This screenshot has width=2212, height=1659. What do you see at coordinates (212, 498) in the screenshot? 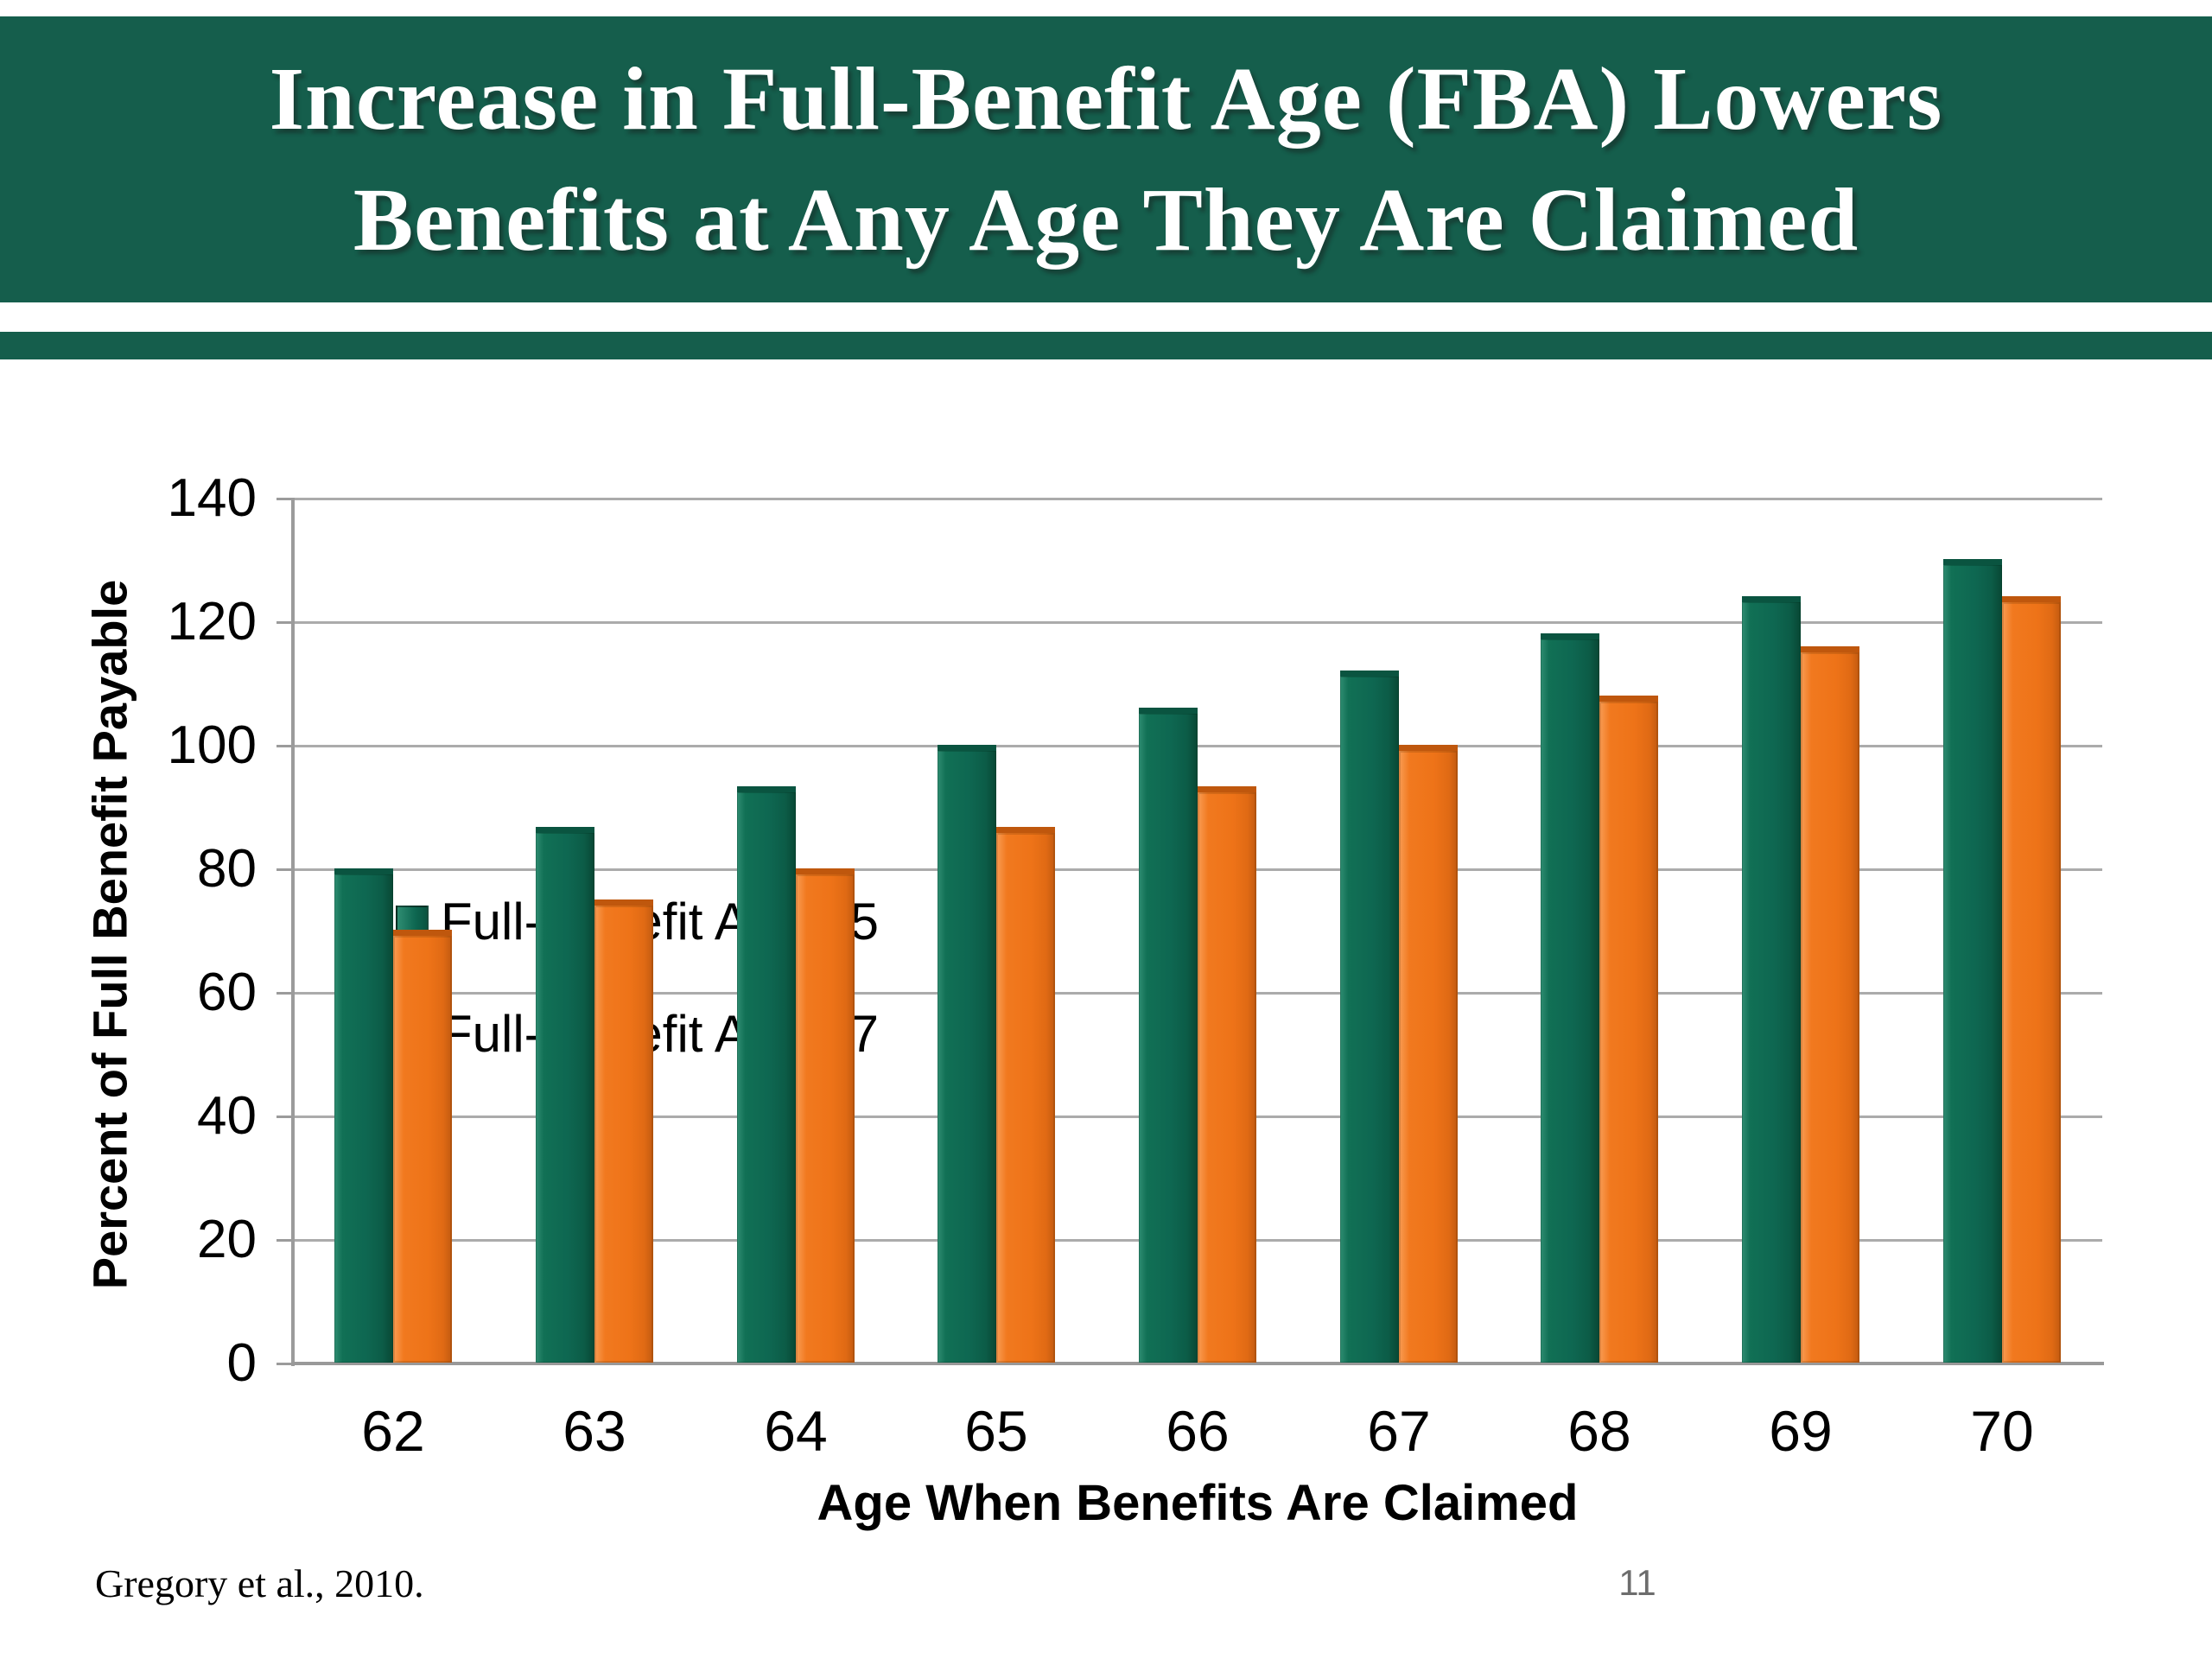
I see `y-tick-label-140: 140` at bounding box center [212, 498].